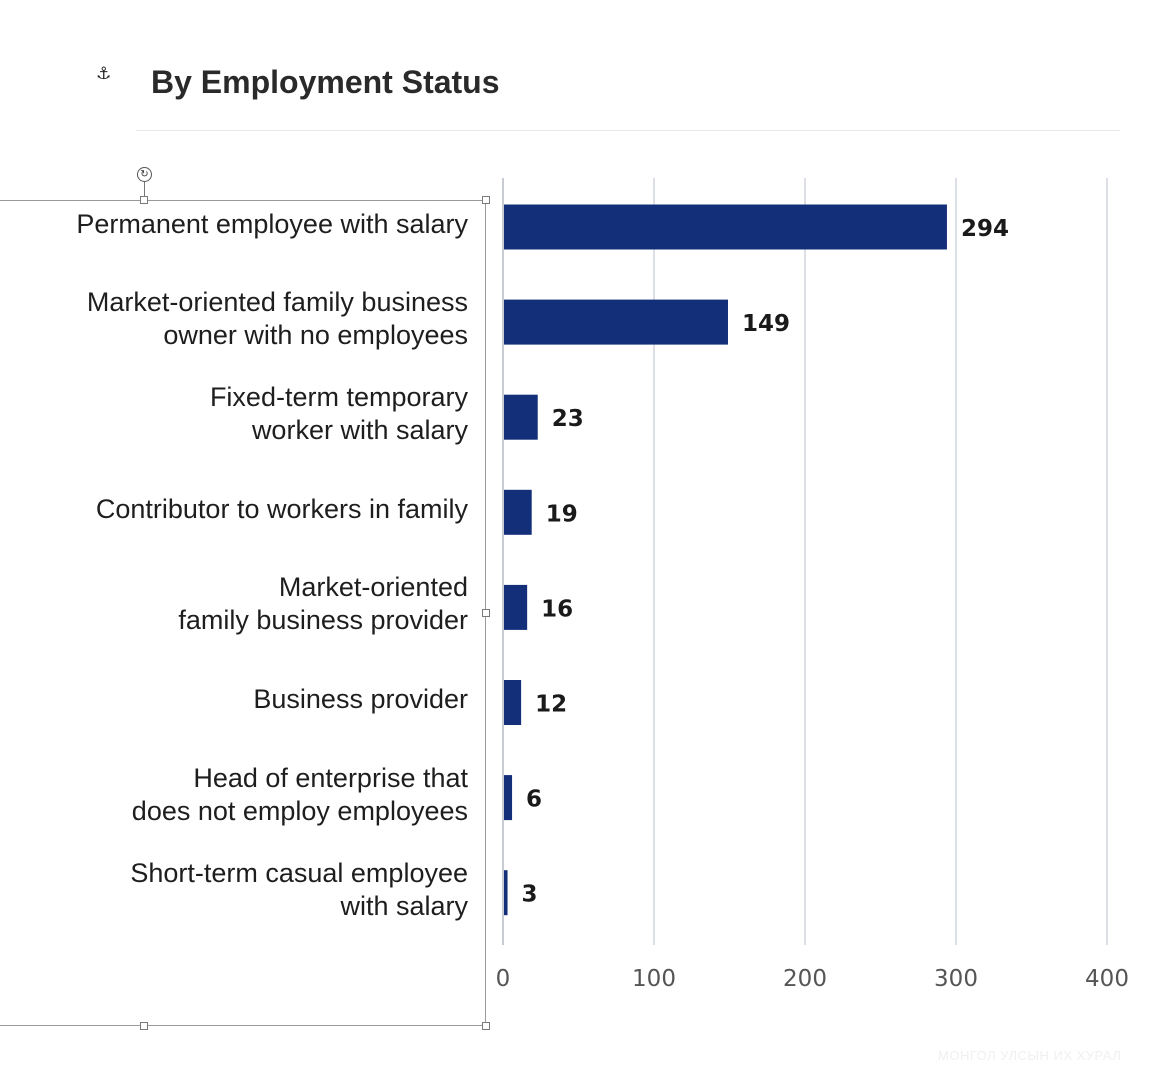  What do you see at coordinates (144, 174) in the screenshot?
I see `rotate-icon: ↻` at bounding box center [144, 174].